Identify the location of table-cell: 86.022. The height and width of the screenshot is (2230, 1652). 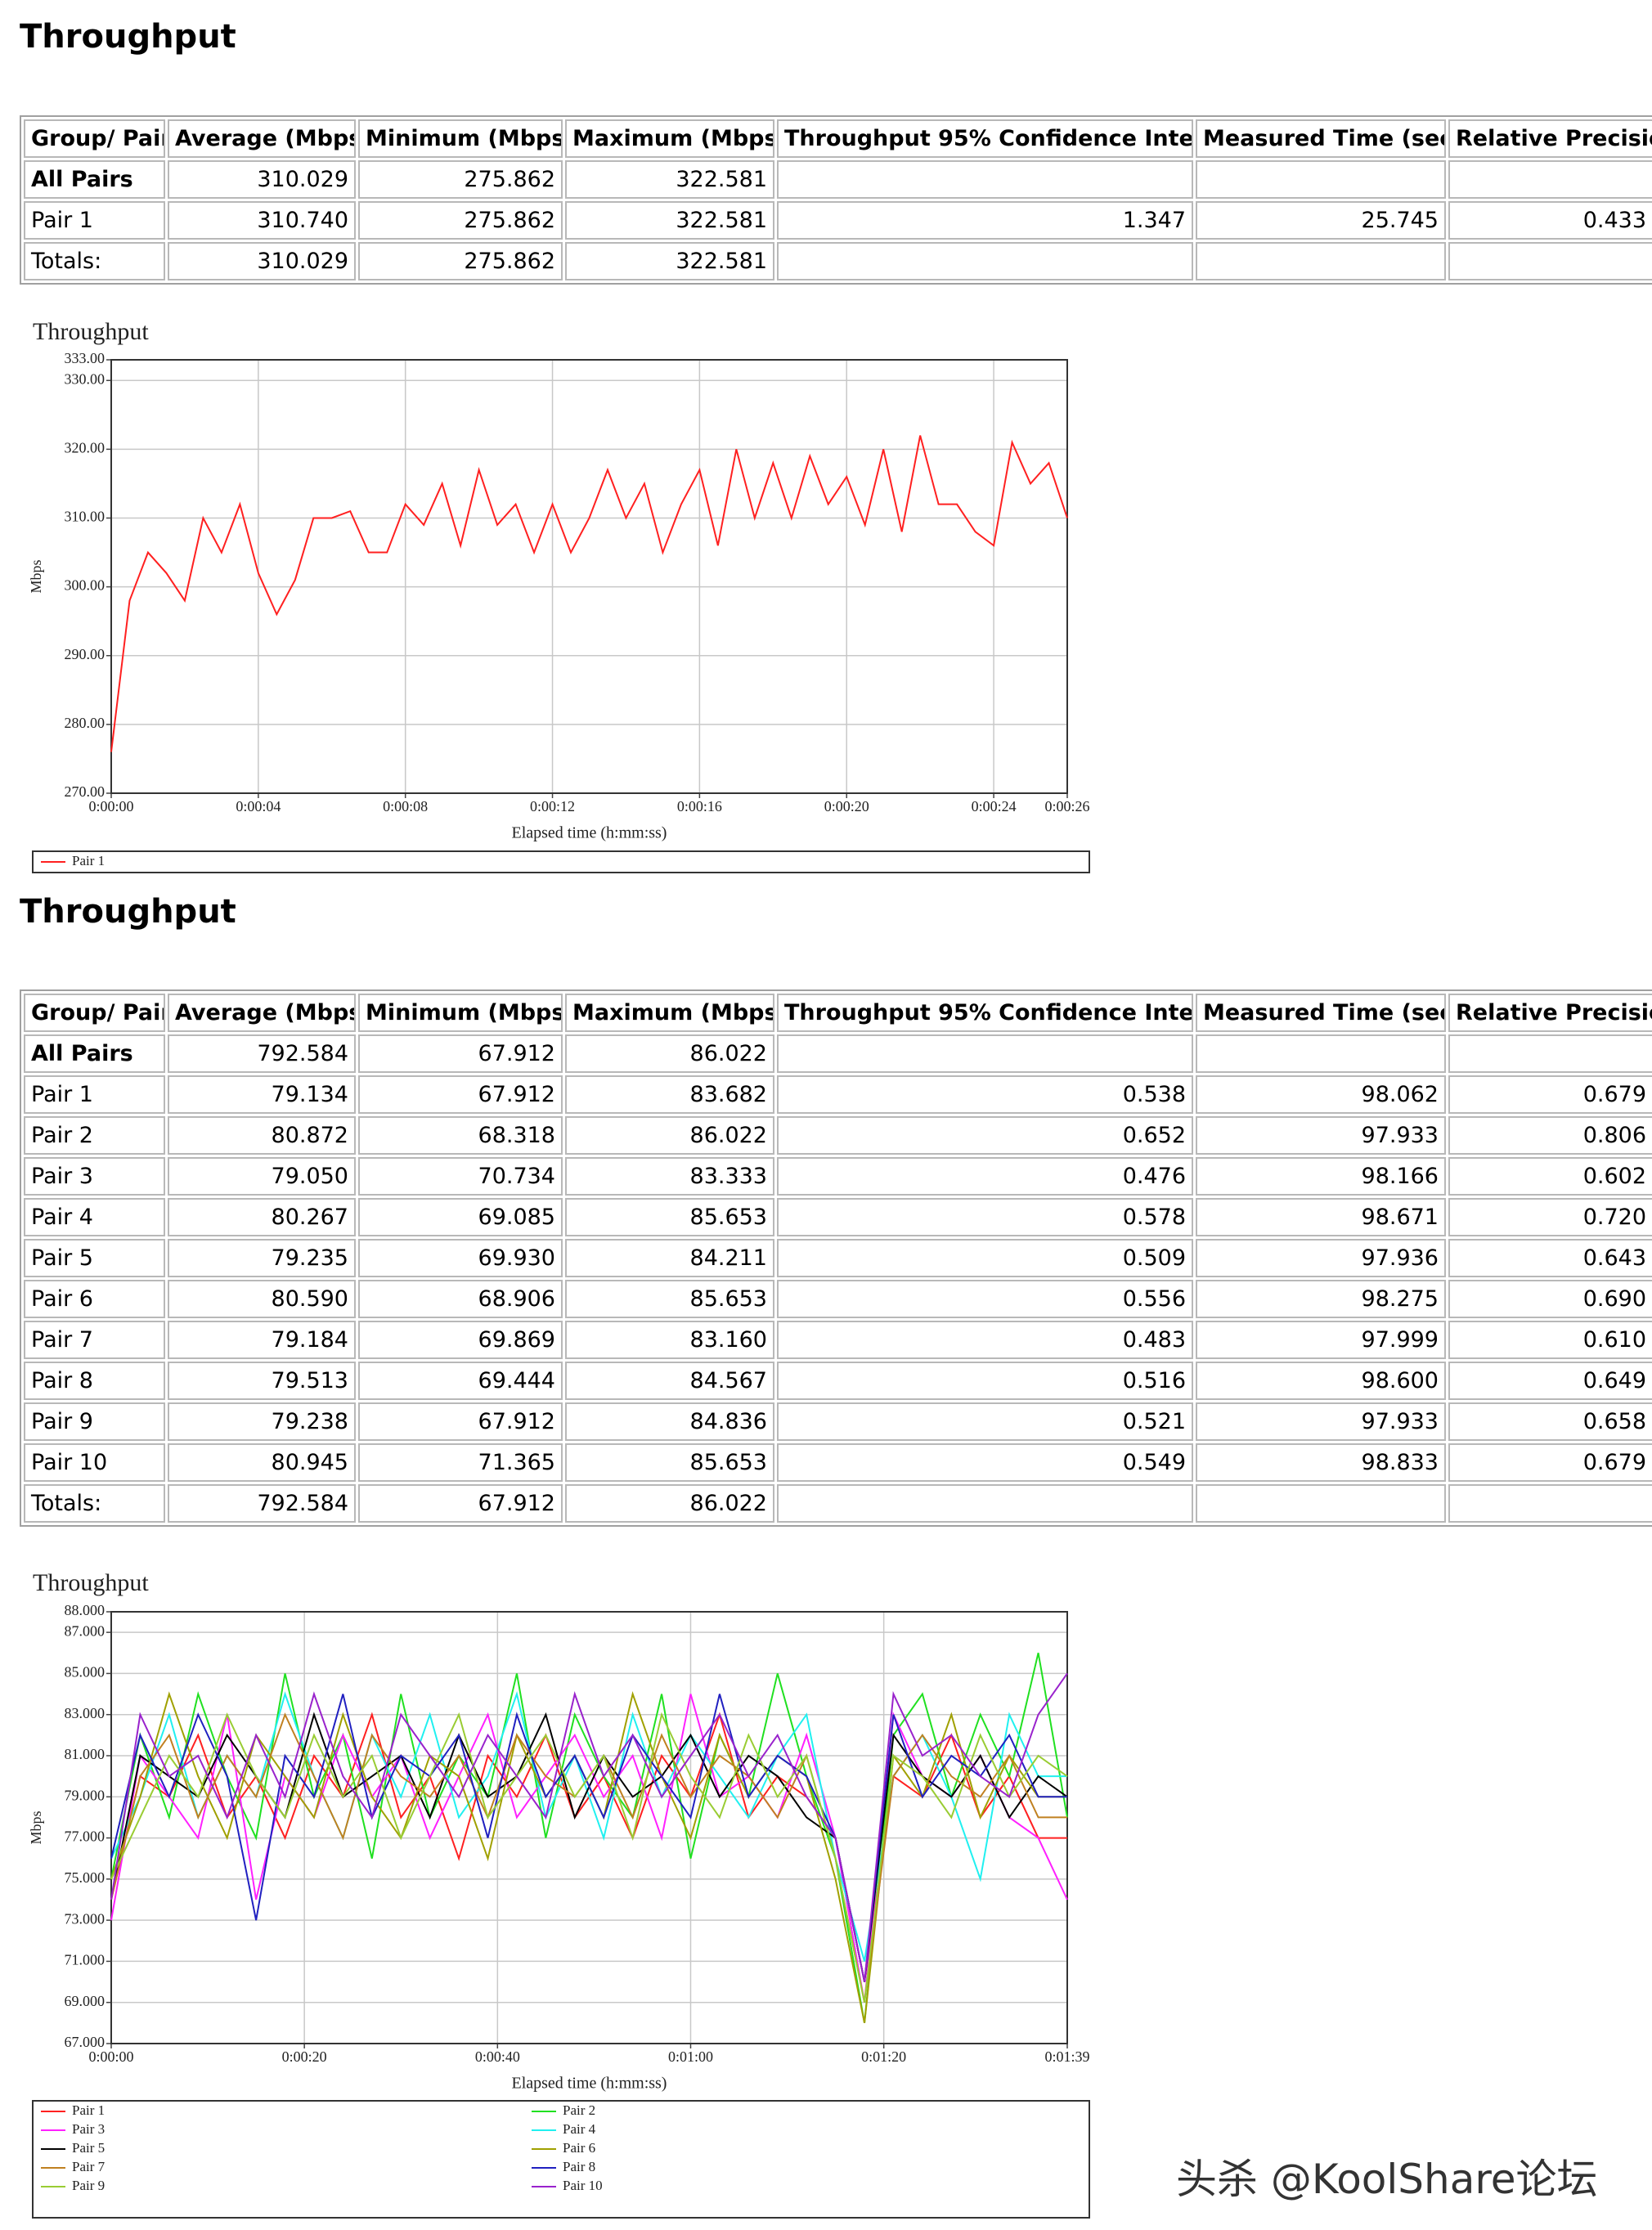
(669, 1053).